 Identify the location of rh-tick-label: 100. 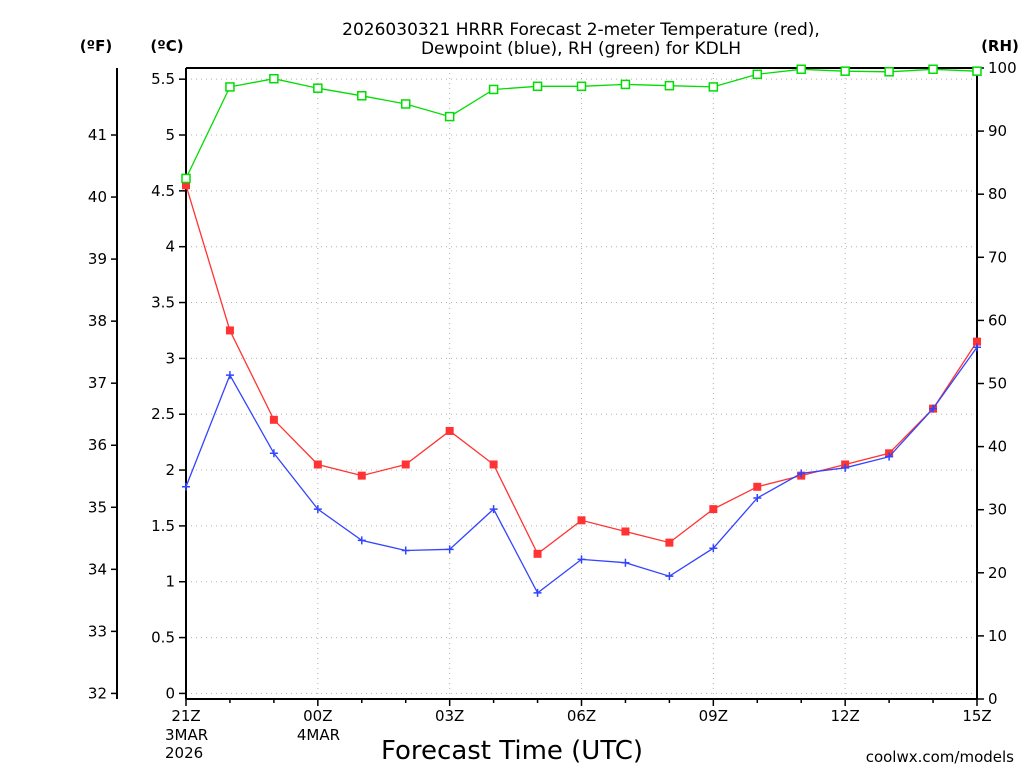
(1002, 68).